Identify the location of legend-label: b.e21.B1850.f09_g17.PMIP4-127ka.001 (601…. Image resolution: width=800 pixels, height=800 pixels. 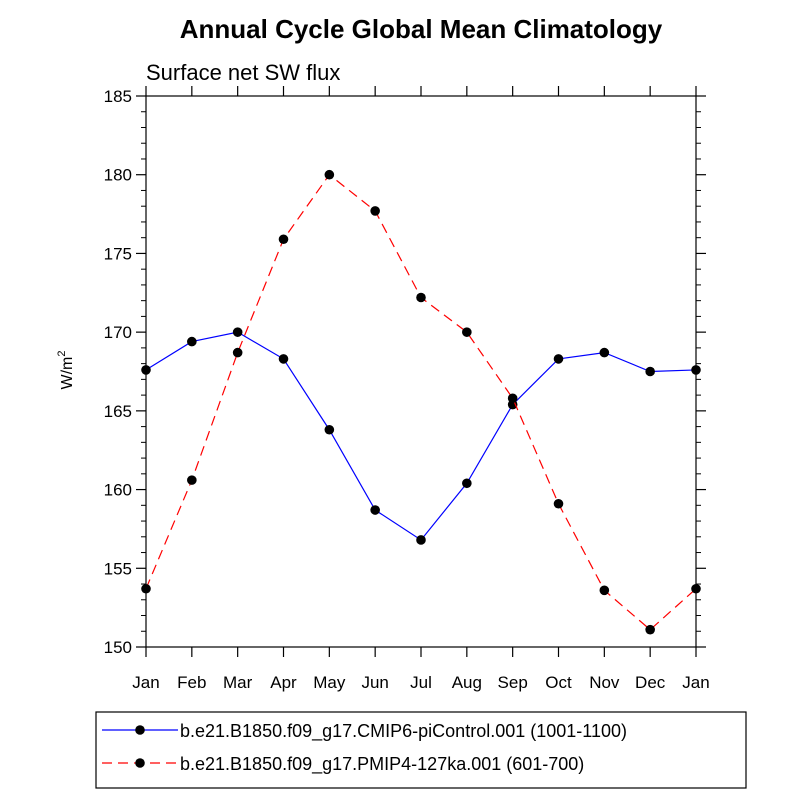
(382, 764).